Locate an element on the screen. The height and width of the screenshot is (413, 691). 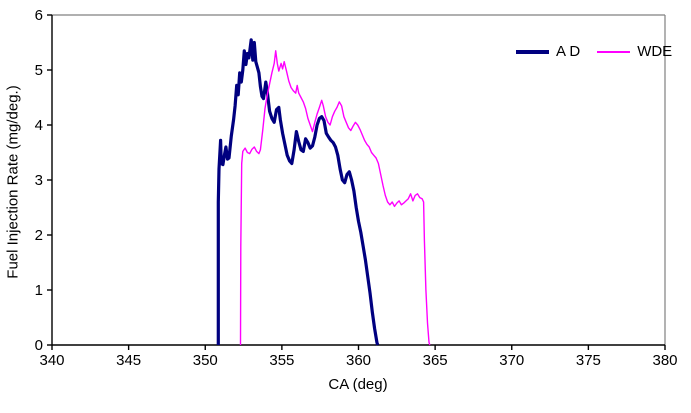
x-tick-label: 350 is located at coordinates (205, 360).